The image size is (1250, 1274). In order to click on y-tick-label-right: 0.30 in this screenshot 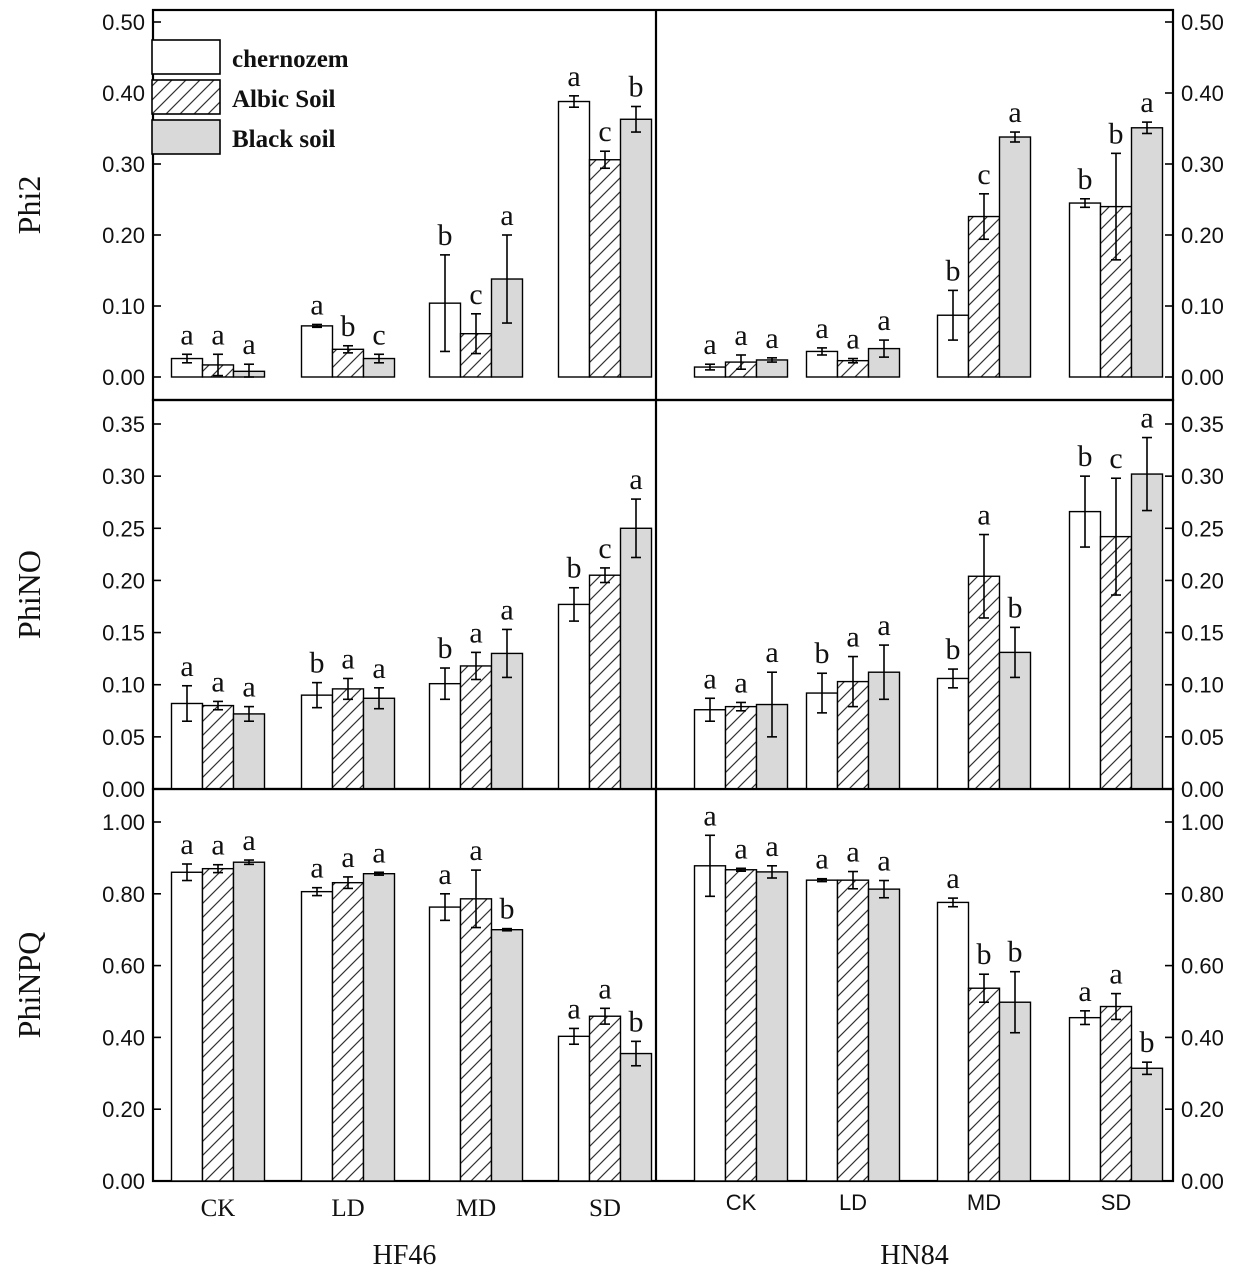, I will do `click(1202, 164)`.